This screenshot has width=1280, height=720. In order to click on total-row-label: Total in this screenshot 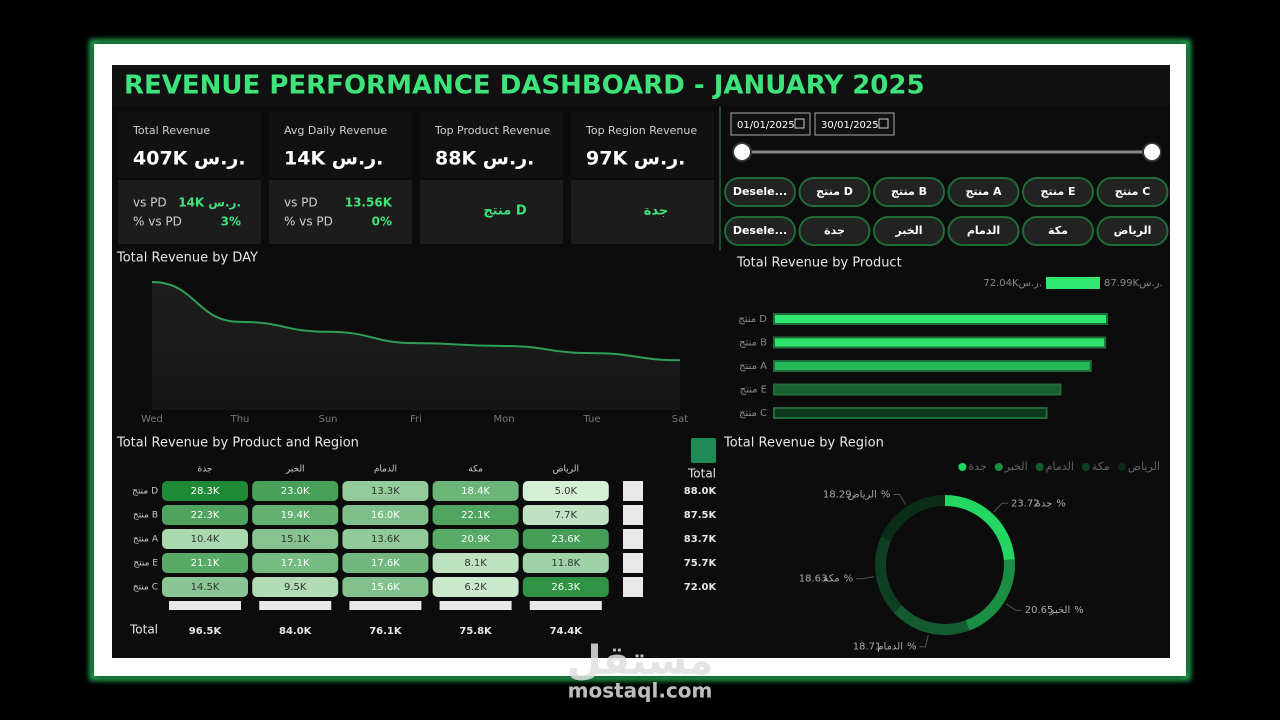, I will do `click(143, 630)`.